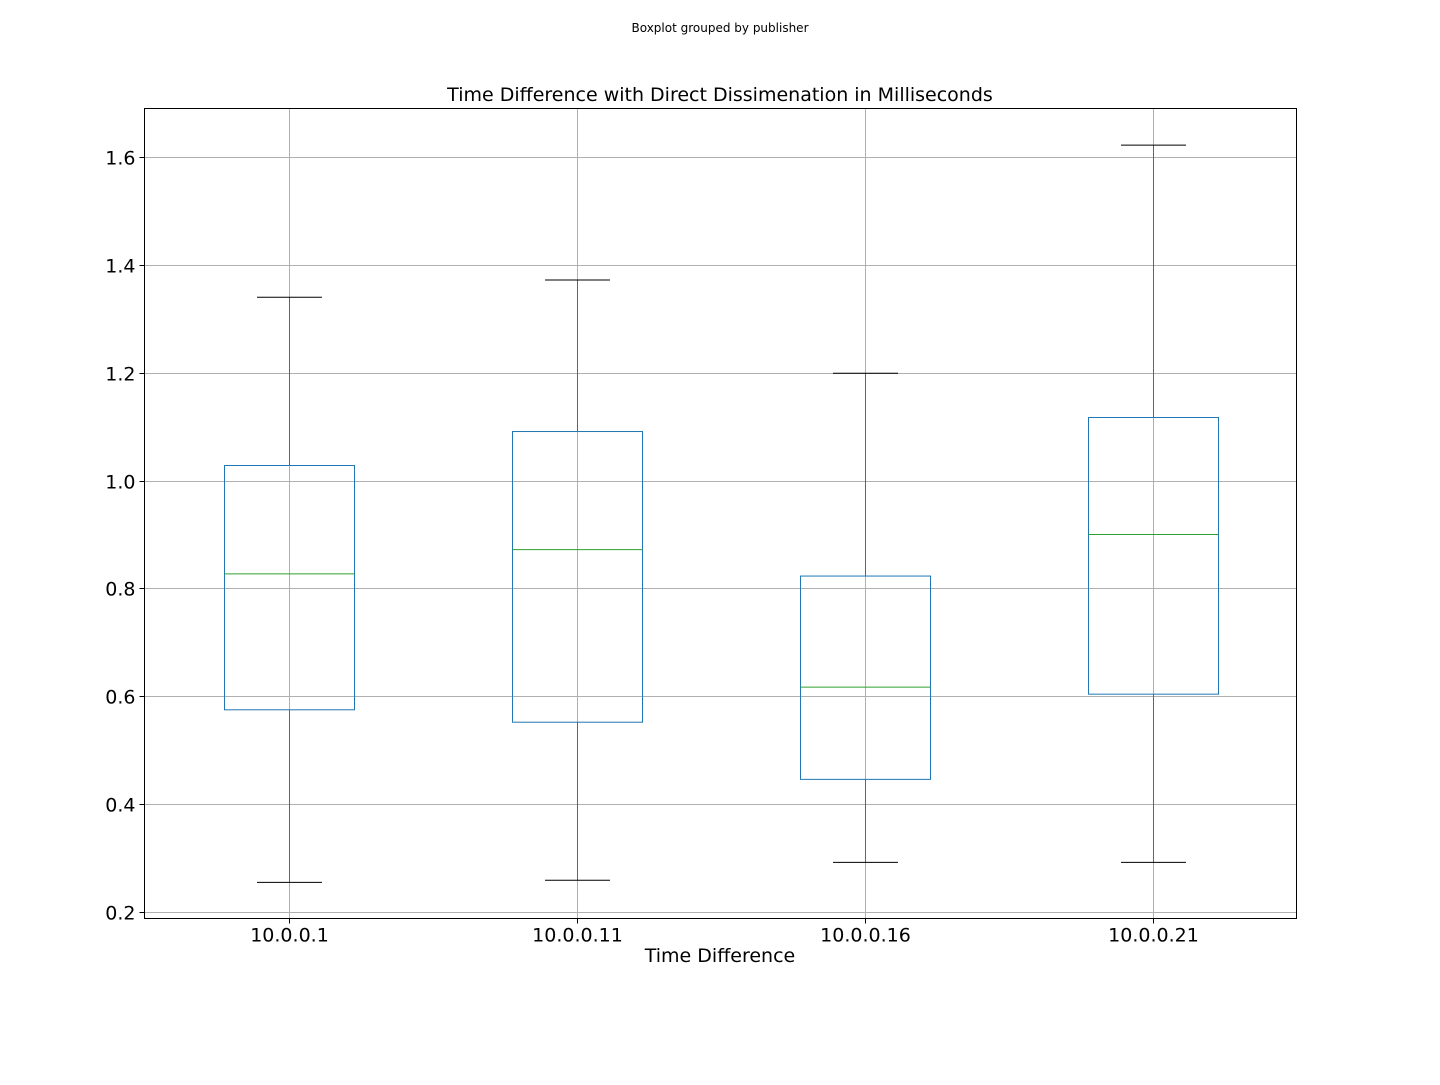  I want to click on y-tick-label: 1.2, so click(120, 375).